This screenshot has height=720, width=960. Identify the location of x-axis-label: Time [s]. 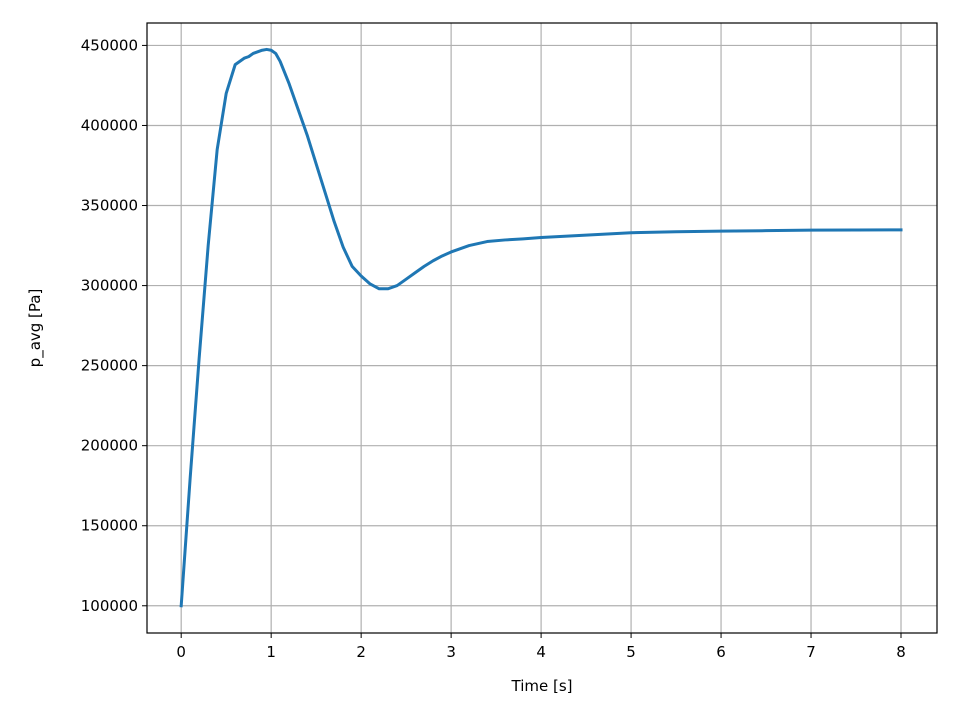
(542, 686).